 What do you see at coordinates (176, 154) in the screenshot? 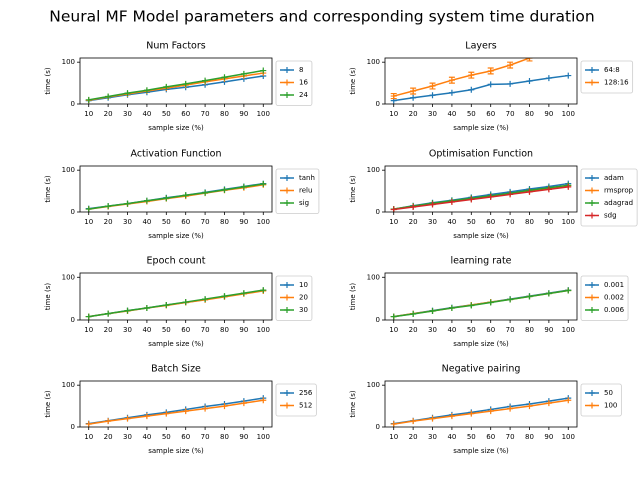
I see `subplot-title: Activation Function` at bounding box center [176, 154].